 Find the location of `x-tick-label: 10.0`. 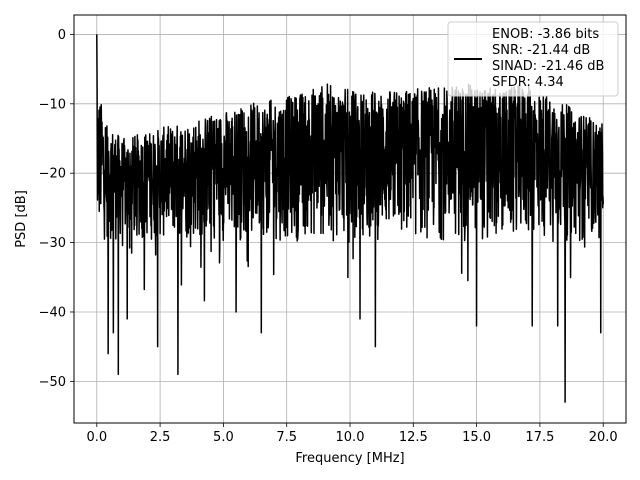

x-tick-label: 10.0 is located at coordinates (350, 437).